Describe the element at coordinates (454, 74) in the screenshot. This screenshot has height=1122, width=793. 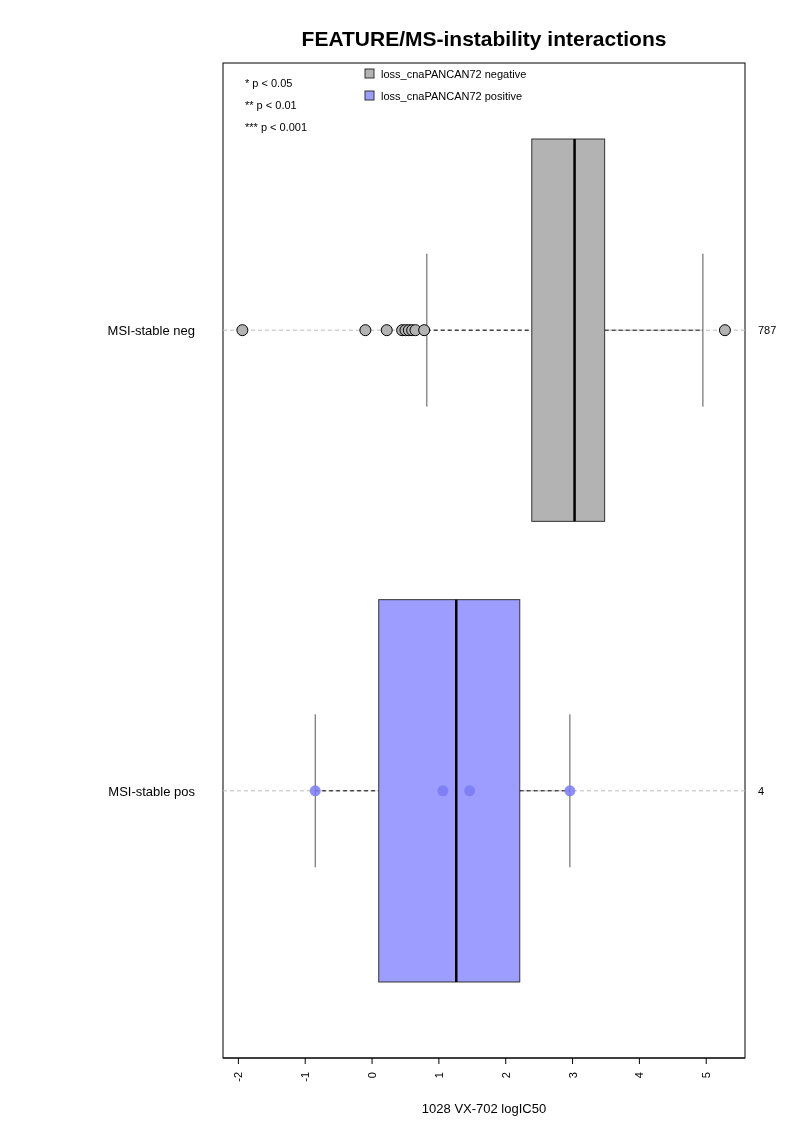
I see `legend-label: loss_cnaPANCAN72 negative` at that location.